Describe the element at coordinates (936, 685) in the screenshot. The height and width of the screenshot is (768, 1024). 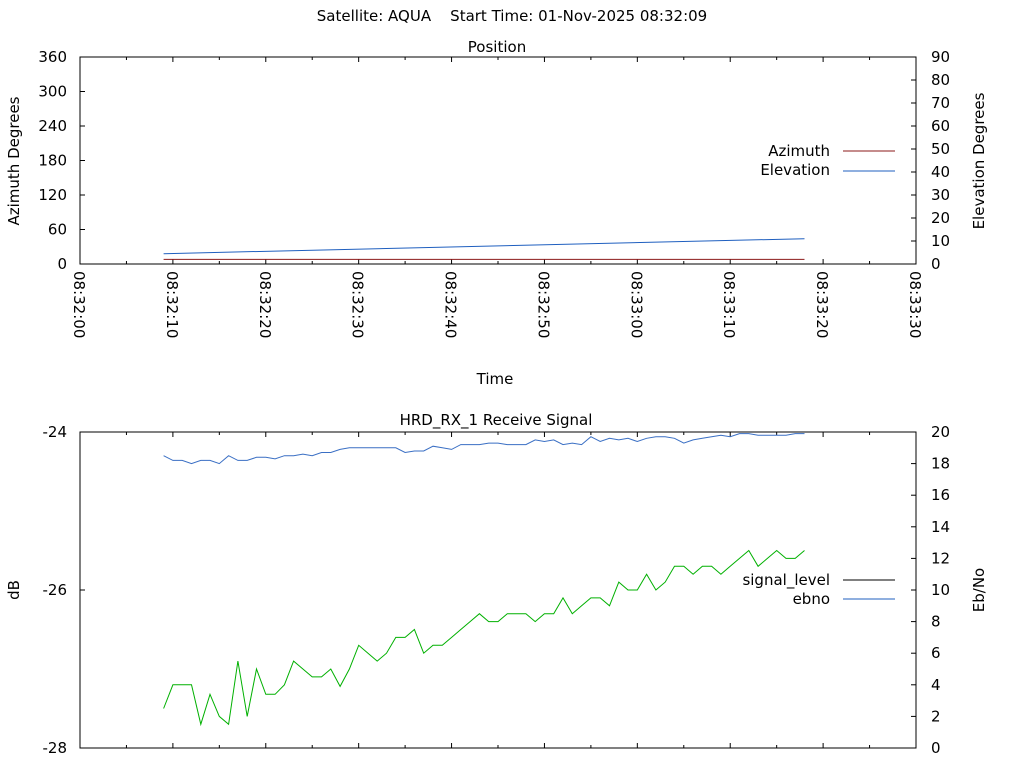
I see `receive-signal-y2-tick-label: 4` at that location.